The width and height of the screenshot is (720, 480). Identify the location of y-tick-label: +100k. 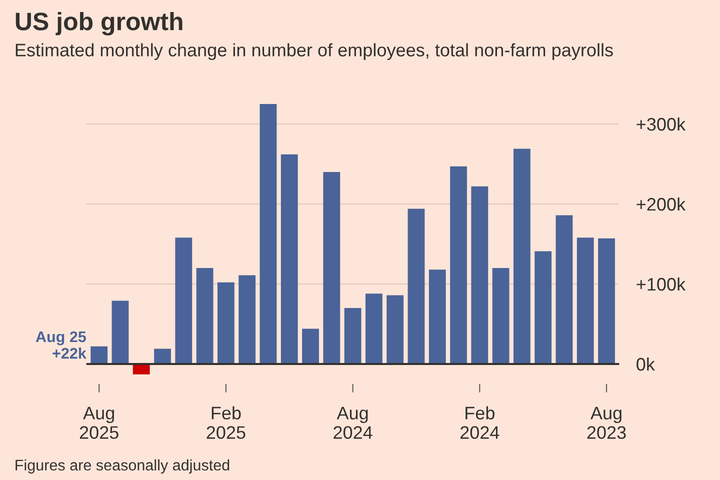
(661, 284).